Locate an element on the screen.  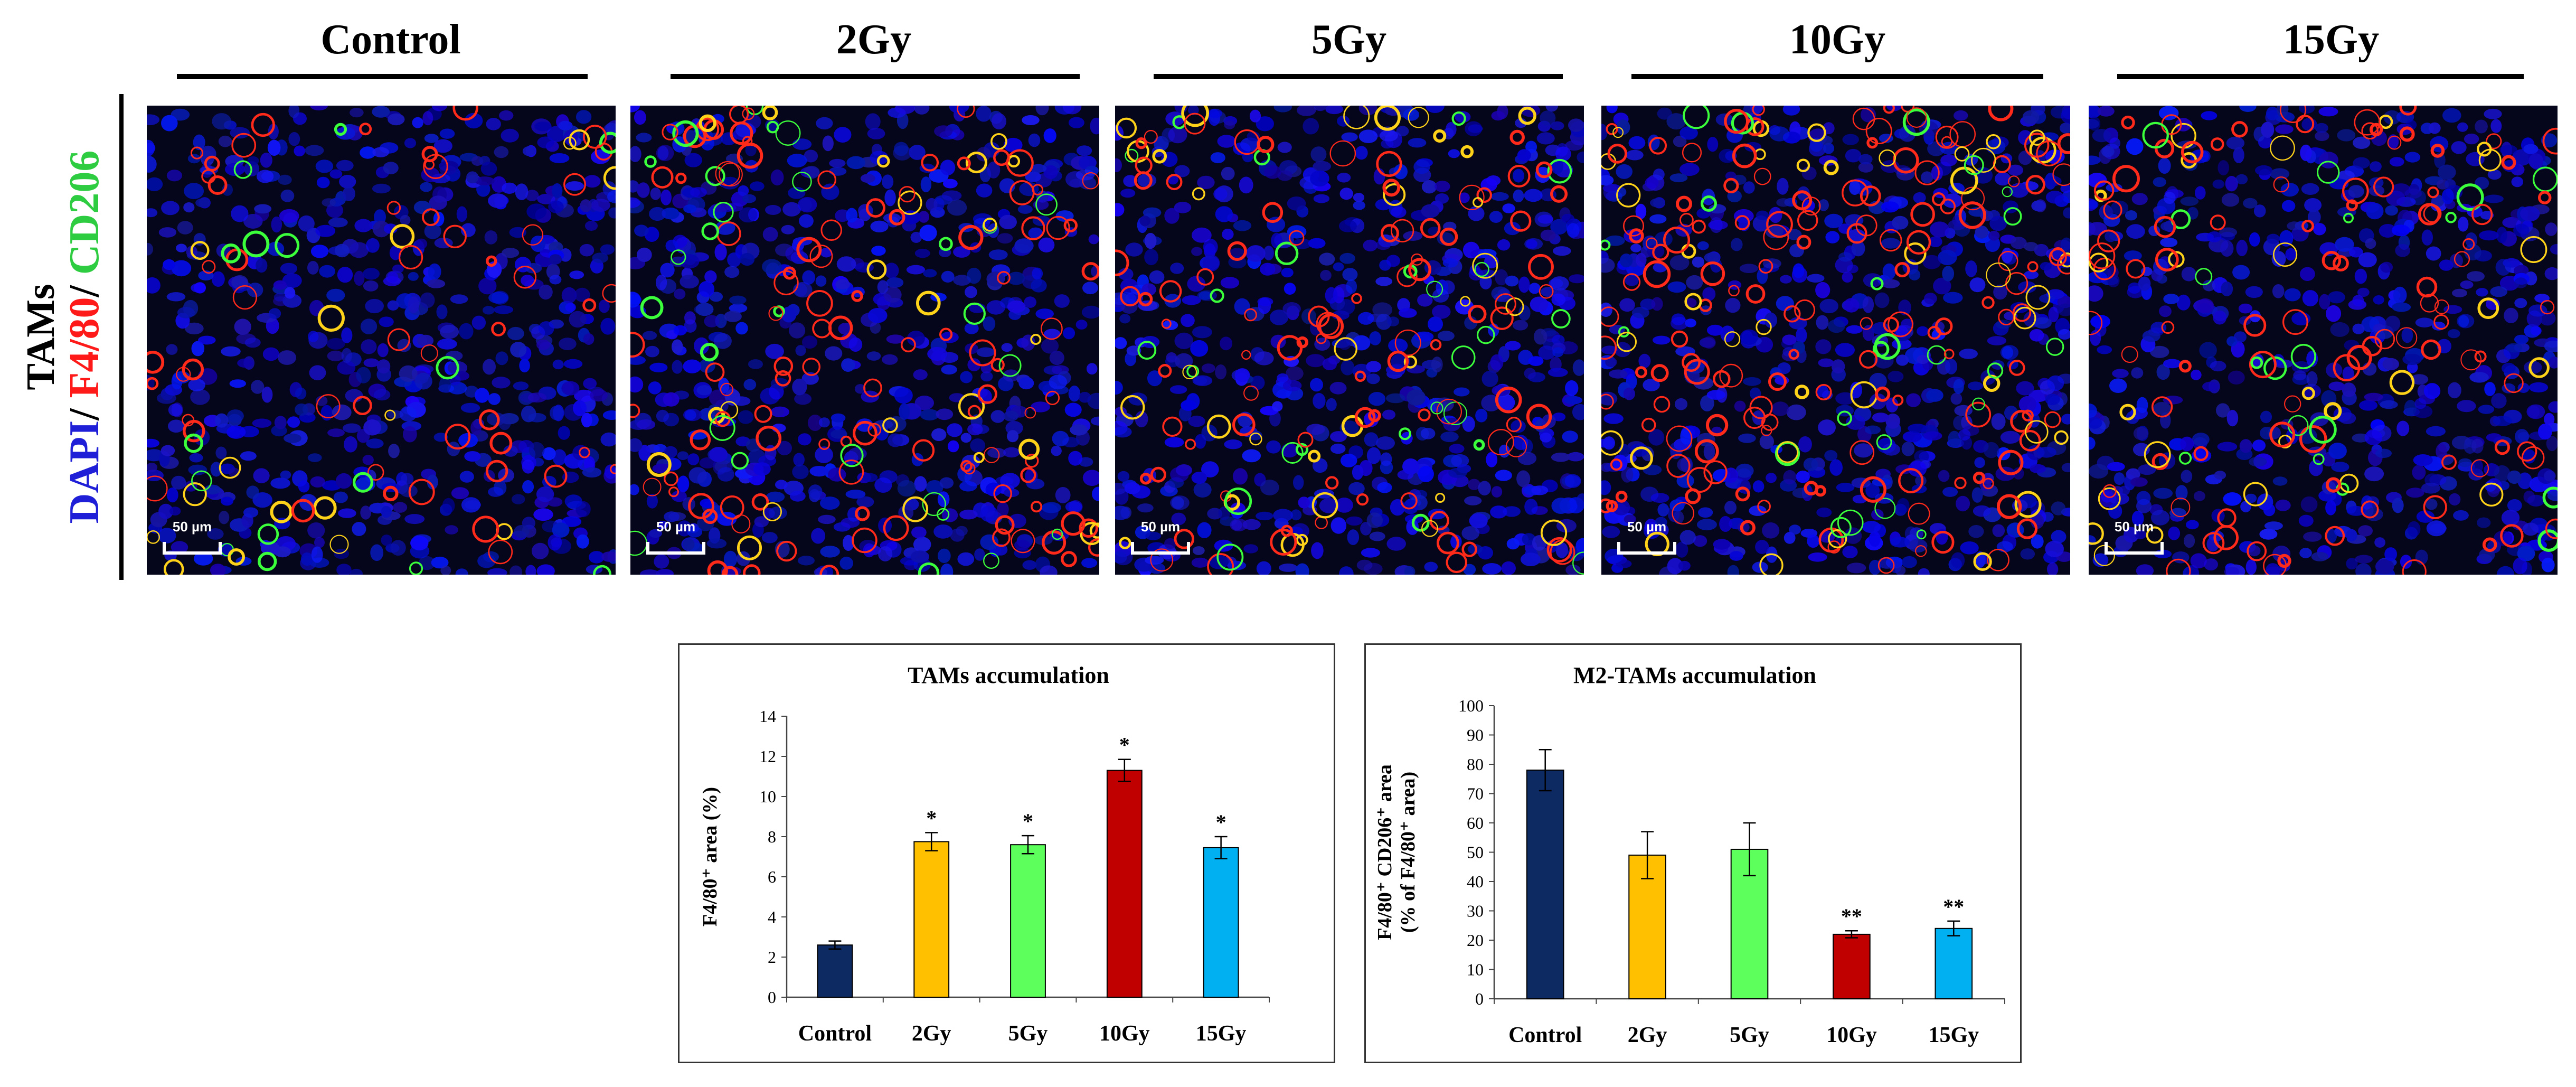
row-label-sep2: / is located at coordinates (84, 286).